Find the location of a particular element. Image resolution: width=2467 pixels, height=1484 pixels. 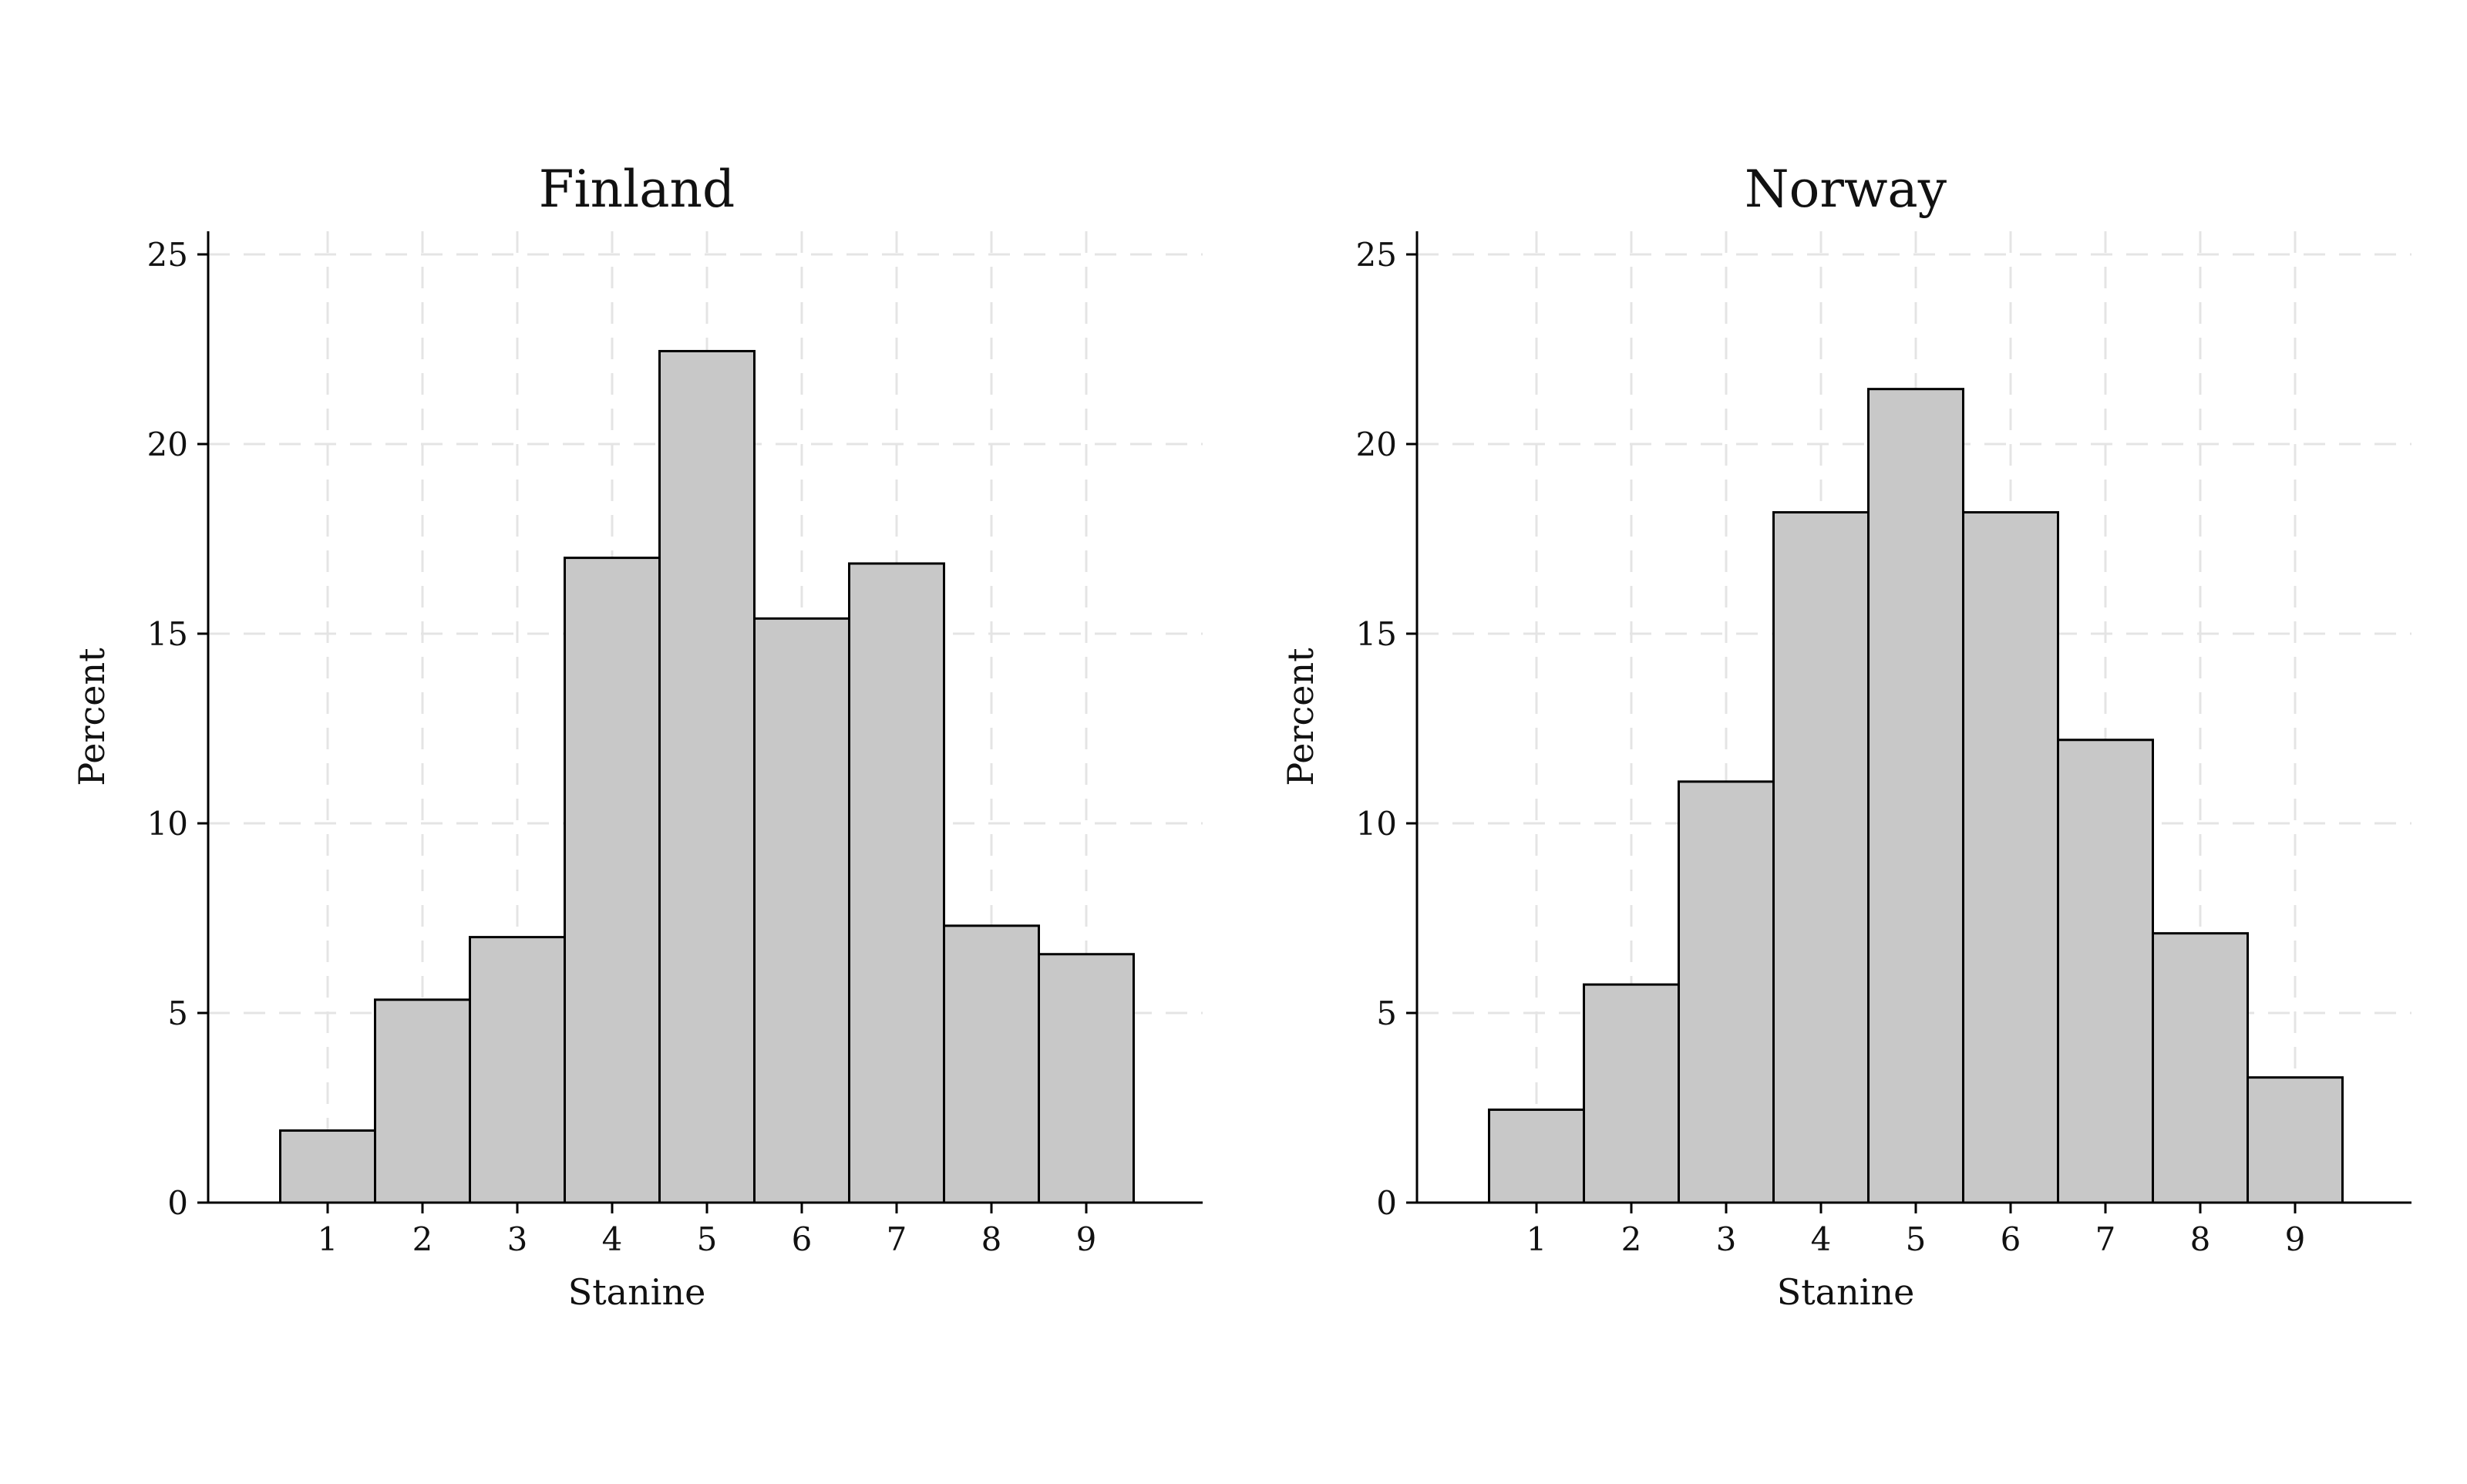

panel-1-xtick-label-3: 3 is located at coordinates (517, 1239).